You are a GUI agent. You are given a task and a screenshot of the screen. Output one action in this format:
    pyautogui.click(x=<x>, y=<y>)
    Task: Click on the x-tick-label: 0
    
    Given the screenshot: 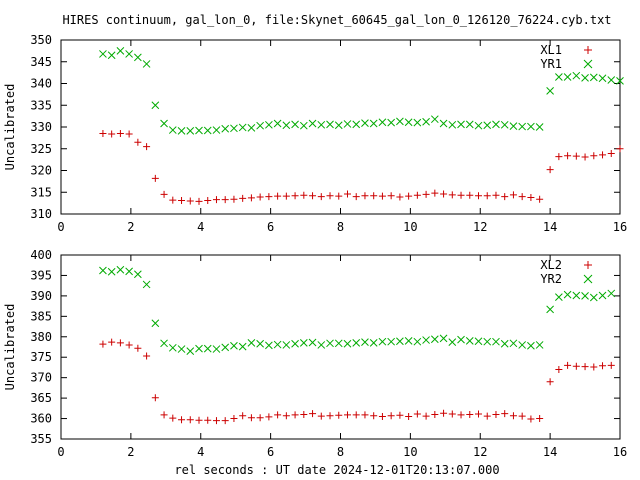 What is the action you would take?
    pyautogui.click(x=60, y=227)
    